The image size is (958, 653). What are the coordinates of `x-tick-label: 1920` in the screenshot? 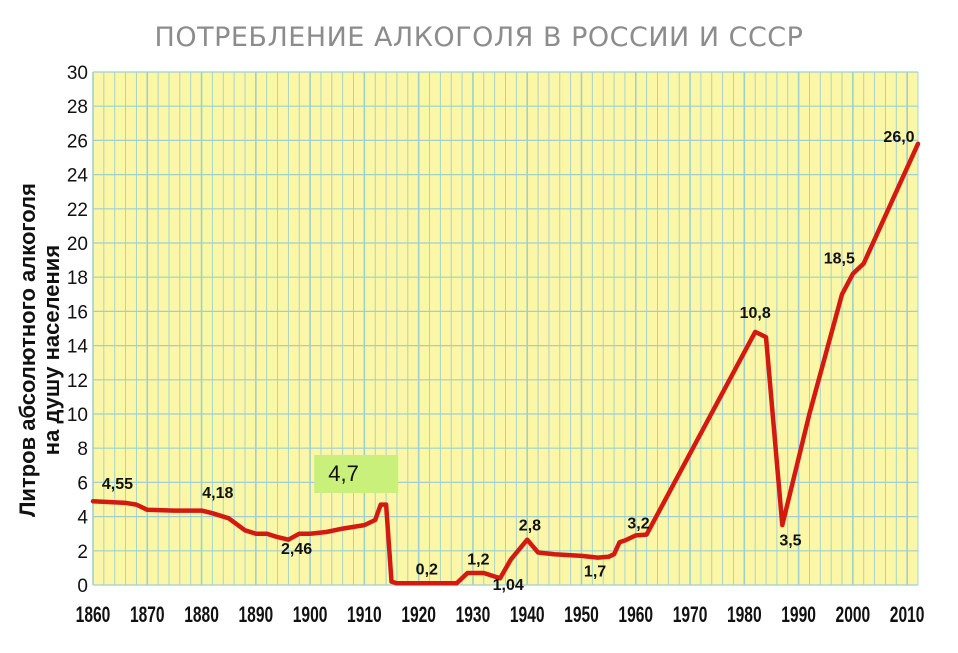 It's located at (418, 616).